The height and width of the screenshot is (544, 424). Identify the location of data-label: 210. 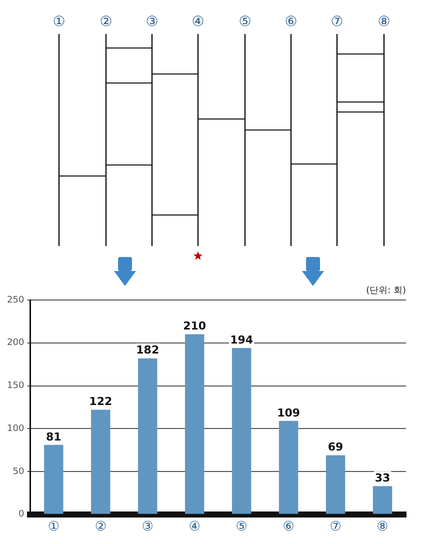
(194, 326).